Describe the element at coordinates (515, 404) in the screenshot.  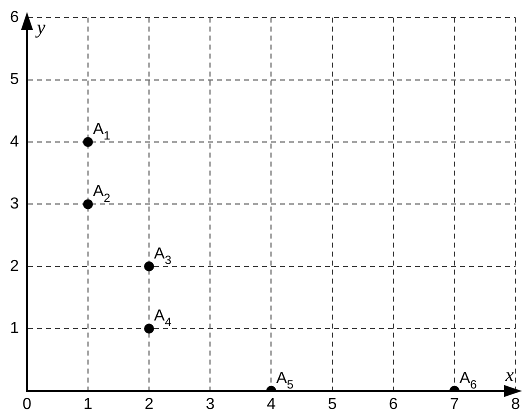
I see `x-tick-label: 8` at that location.